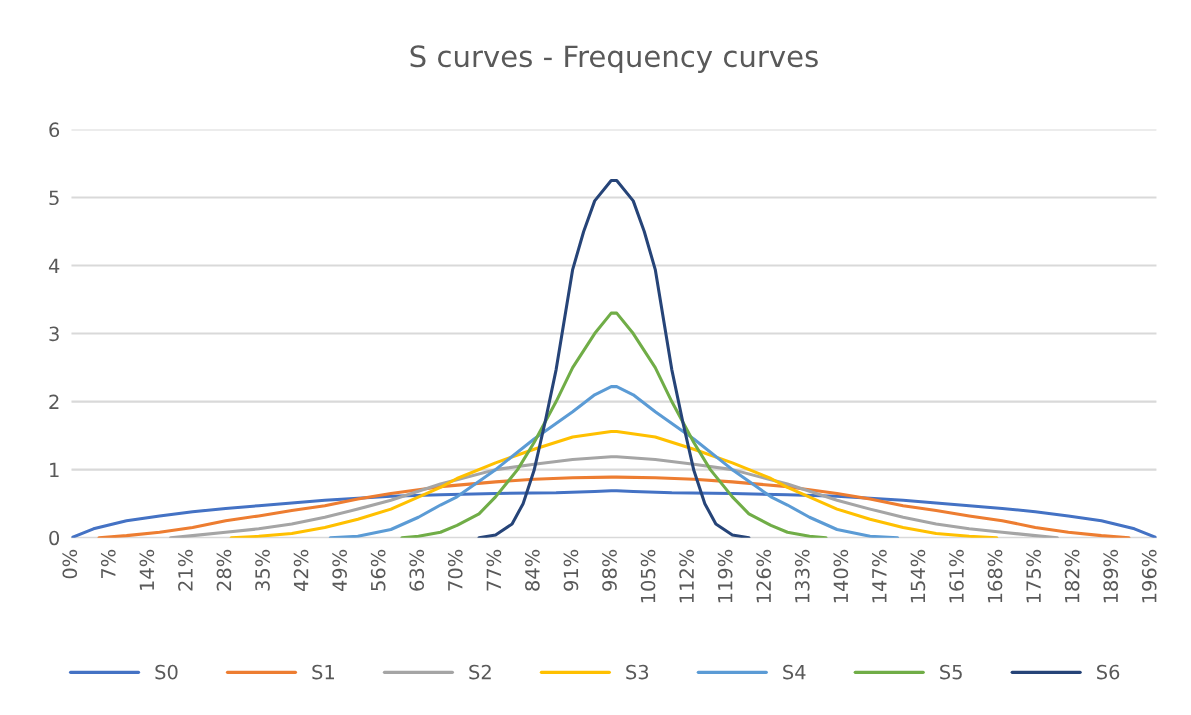  I want to click on y-tick-label: 0, so click(54, 538).